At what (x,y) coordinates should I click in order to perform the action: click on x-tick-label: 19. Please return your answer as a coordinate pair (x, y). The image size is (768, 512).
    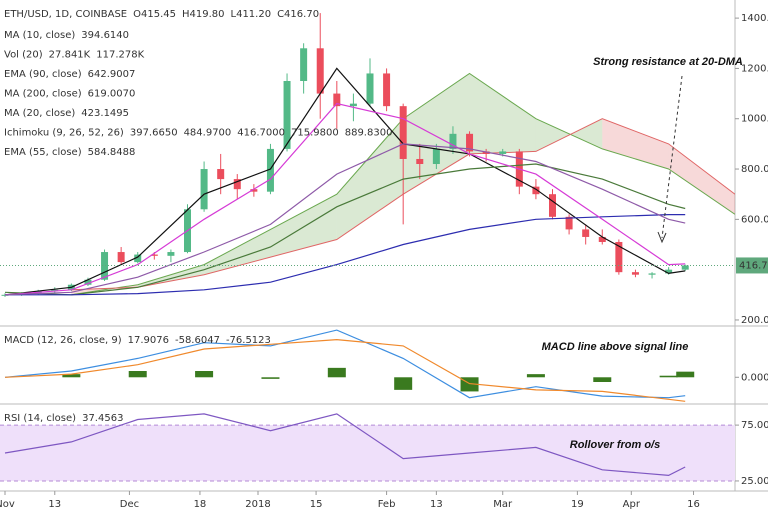
    Looking at the image, I should click on (577, 504).